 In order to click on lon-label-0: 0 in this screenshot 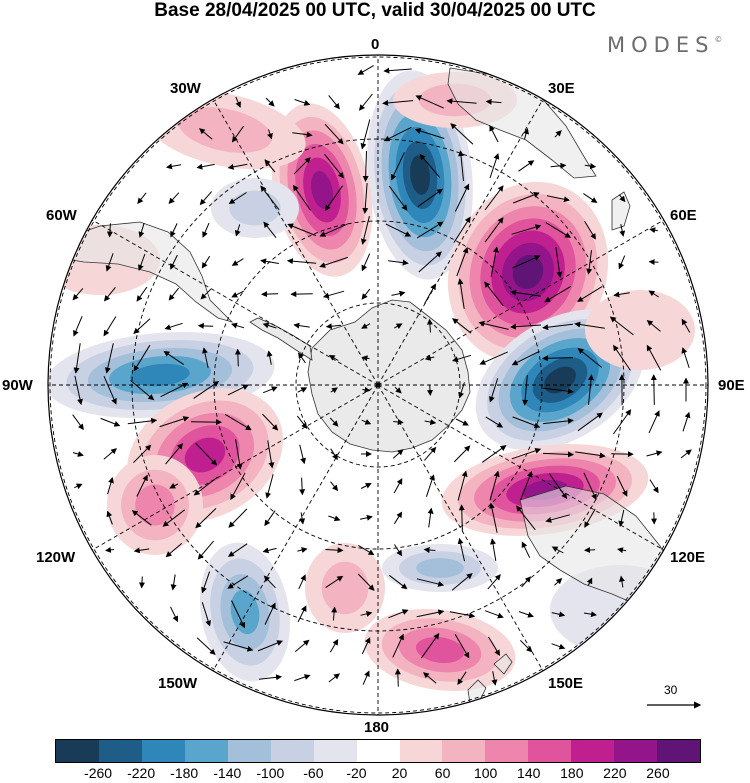, I will do `click(375, 44)`.